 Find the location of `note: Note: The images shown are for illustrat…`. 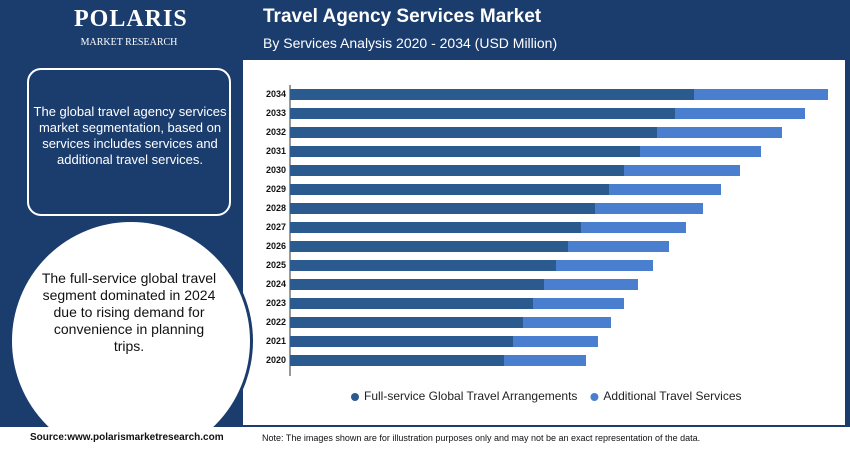

note: Note: The images shown are for illustrat… is located at coordinates (481, 438).